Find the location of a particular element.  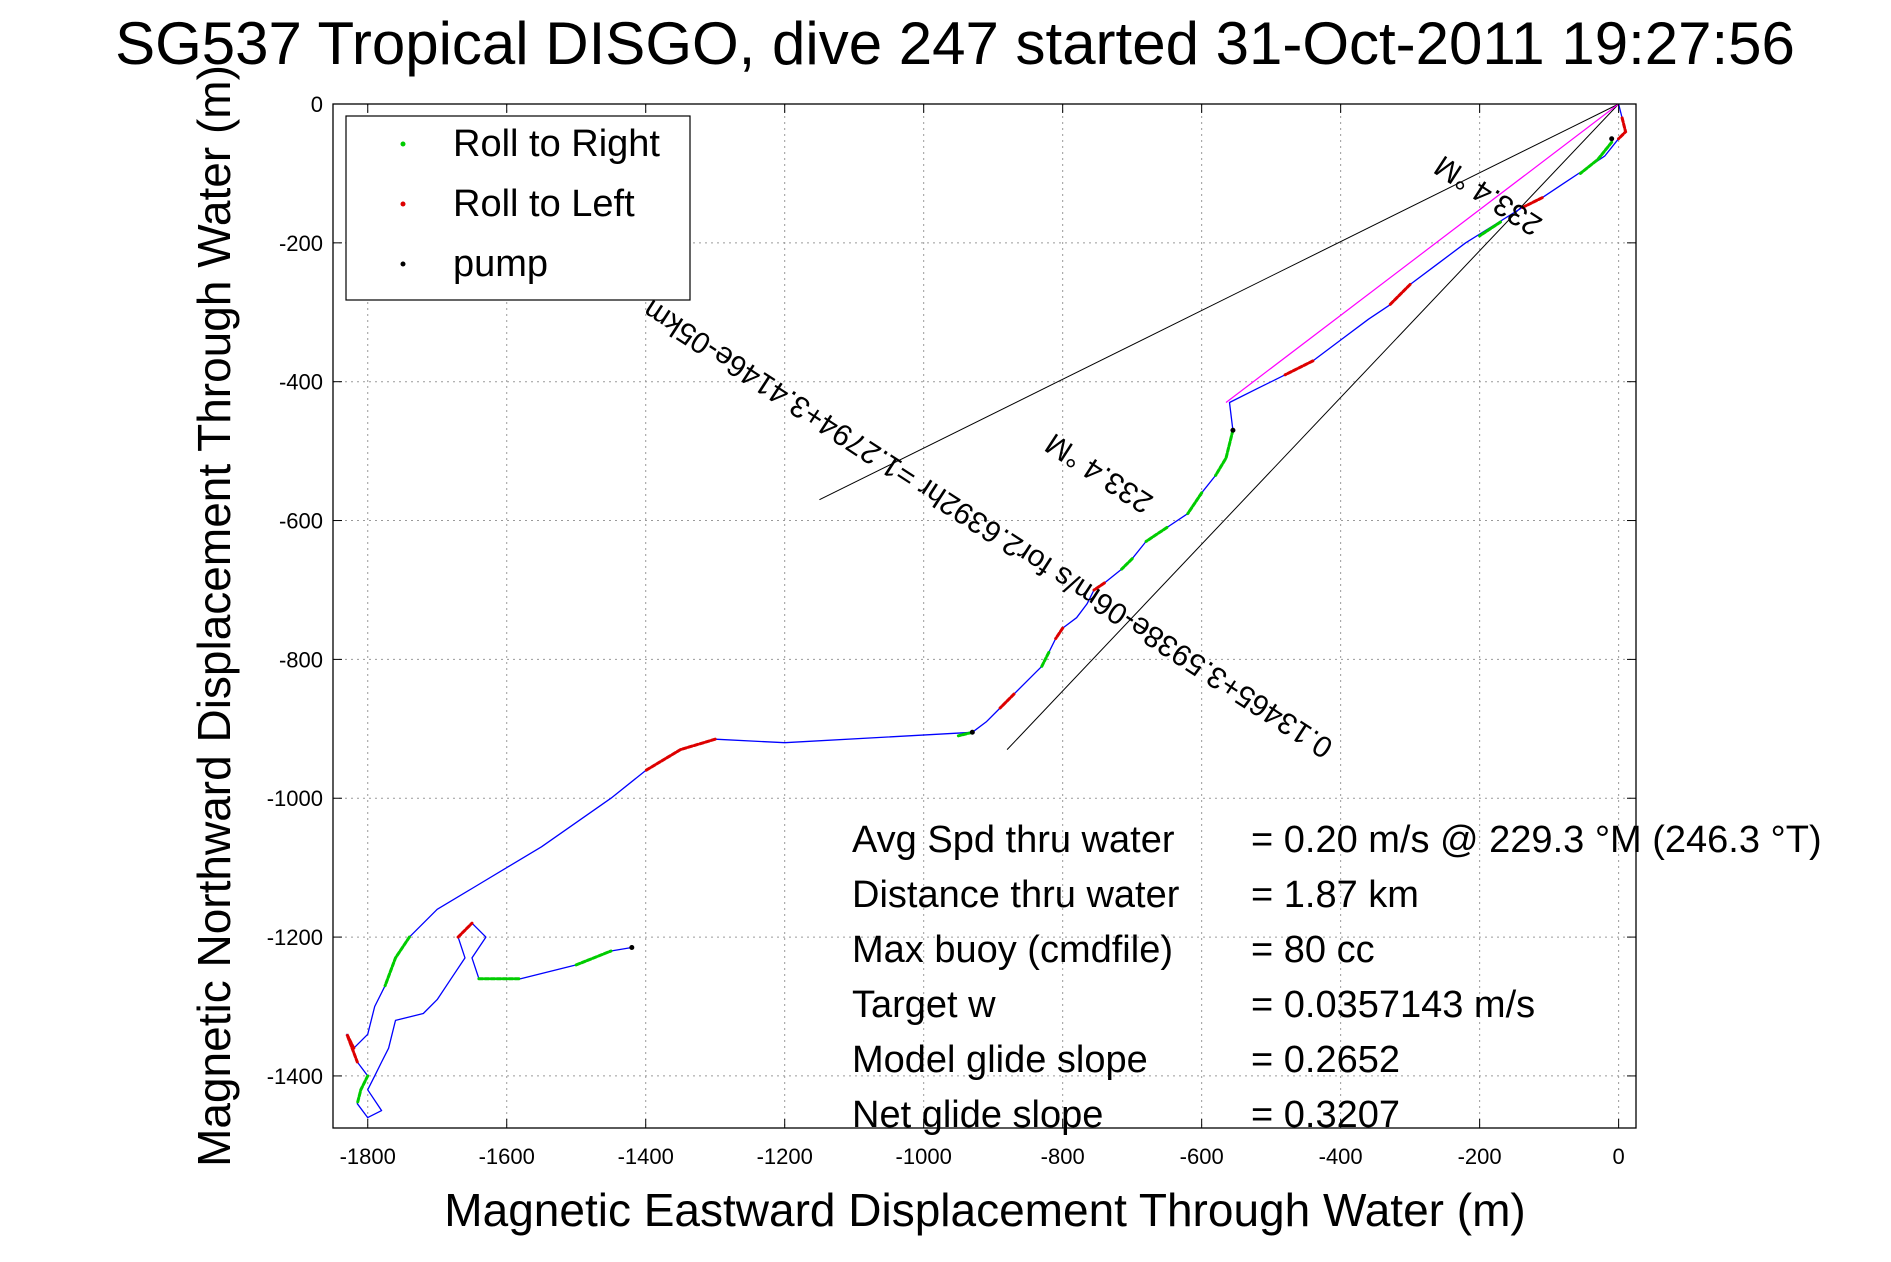

legend: Roll to Right Roll to Left pump is located at coordinates (518, 208).